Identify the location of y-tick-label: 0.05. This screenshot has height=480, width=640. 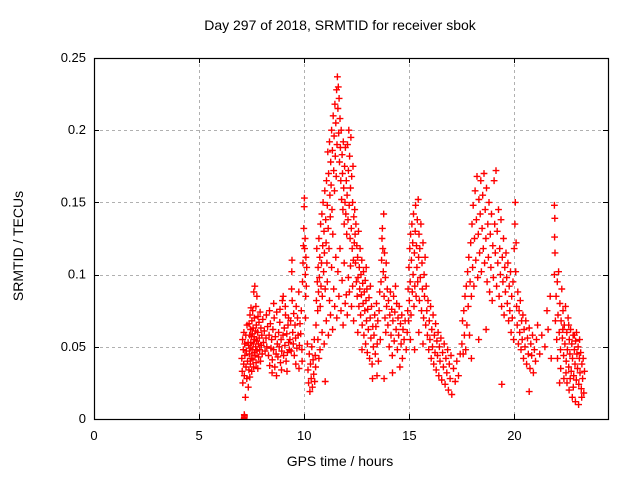
(73, 346).